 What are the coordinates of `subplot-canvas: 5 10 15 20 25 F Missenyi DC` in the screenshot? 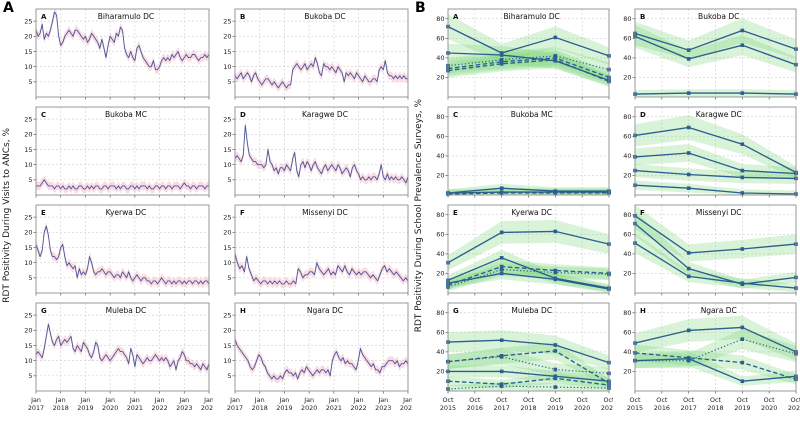 It's located at (316, 250).